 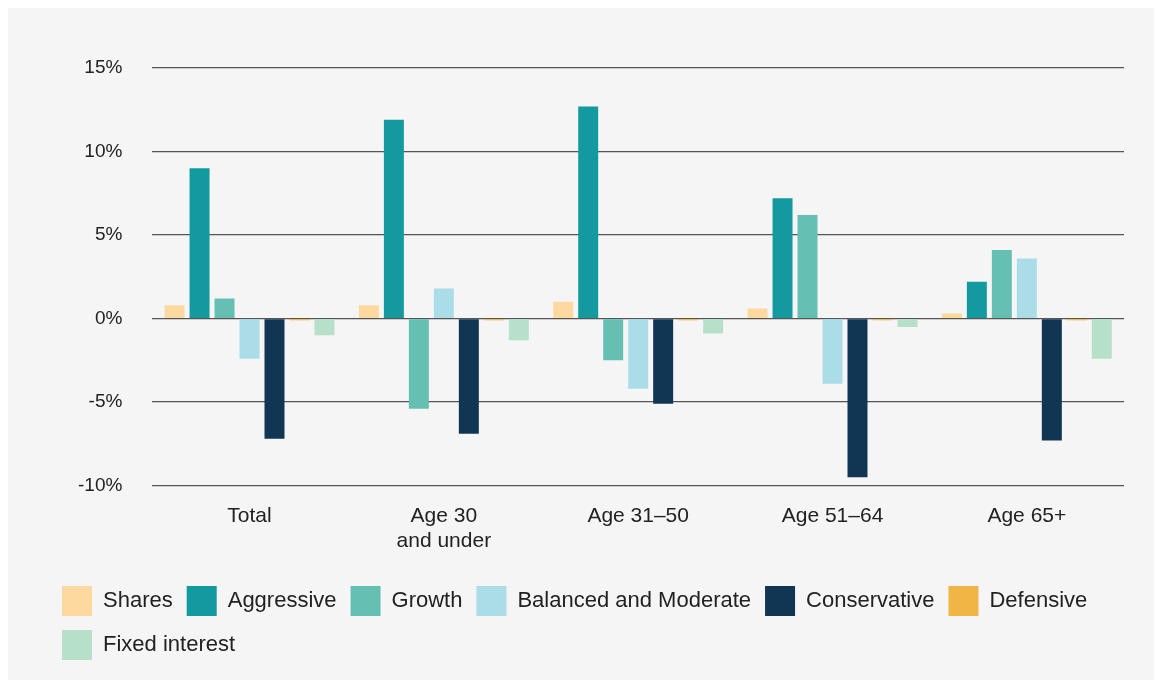 What do you see at coordinates (108, 317) in the screenshot?
I see `y-tick-label: 0%` at bounding box center [108, 317].